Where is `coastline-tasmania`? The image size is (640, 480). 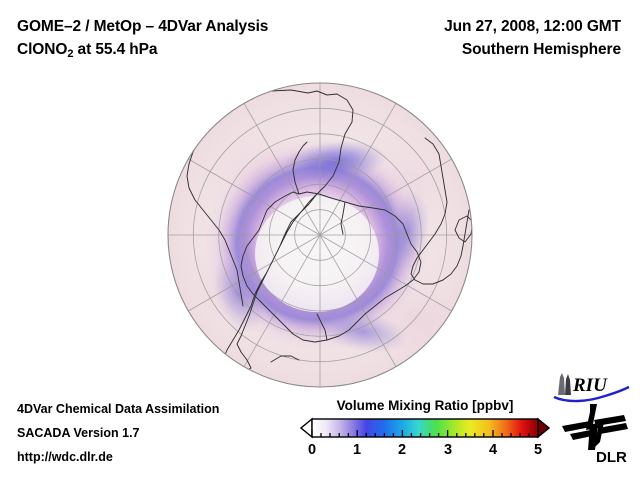
coastline-tasmania is located at coordinates (460, 369).